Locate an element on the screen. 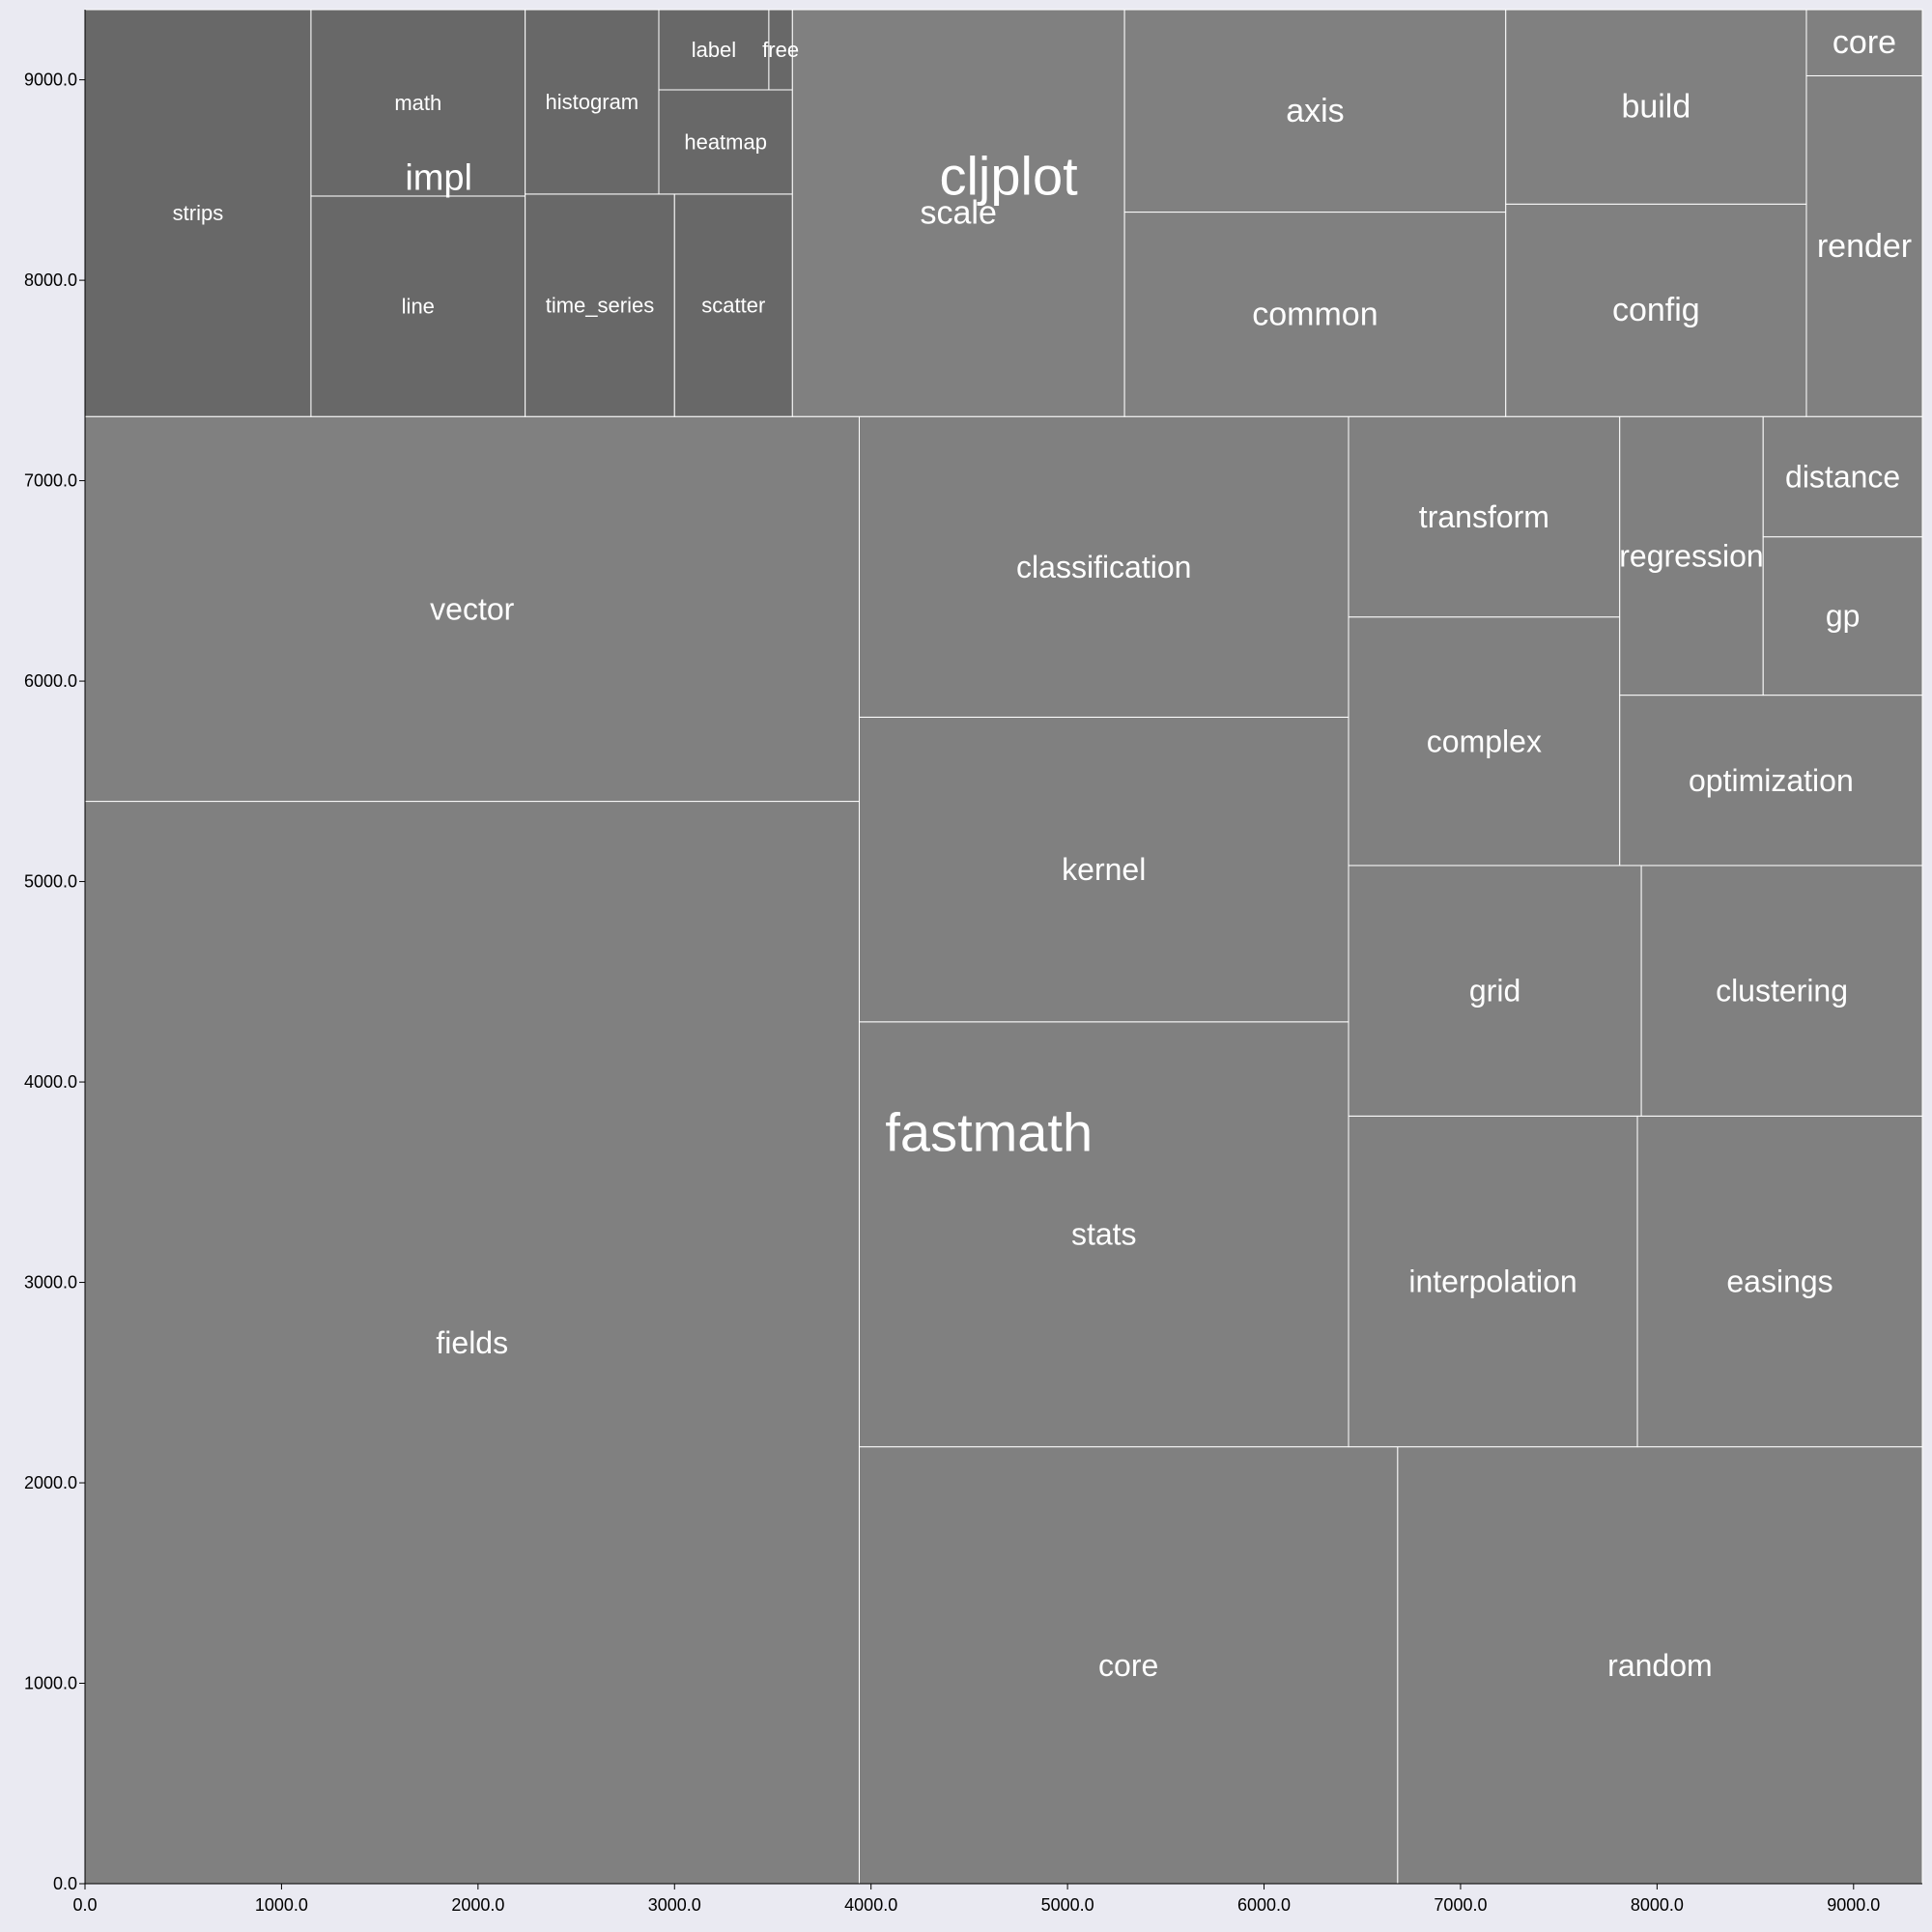  x-tick-label: 5000.0 is located at coordinates (1067, 1905).